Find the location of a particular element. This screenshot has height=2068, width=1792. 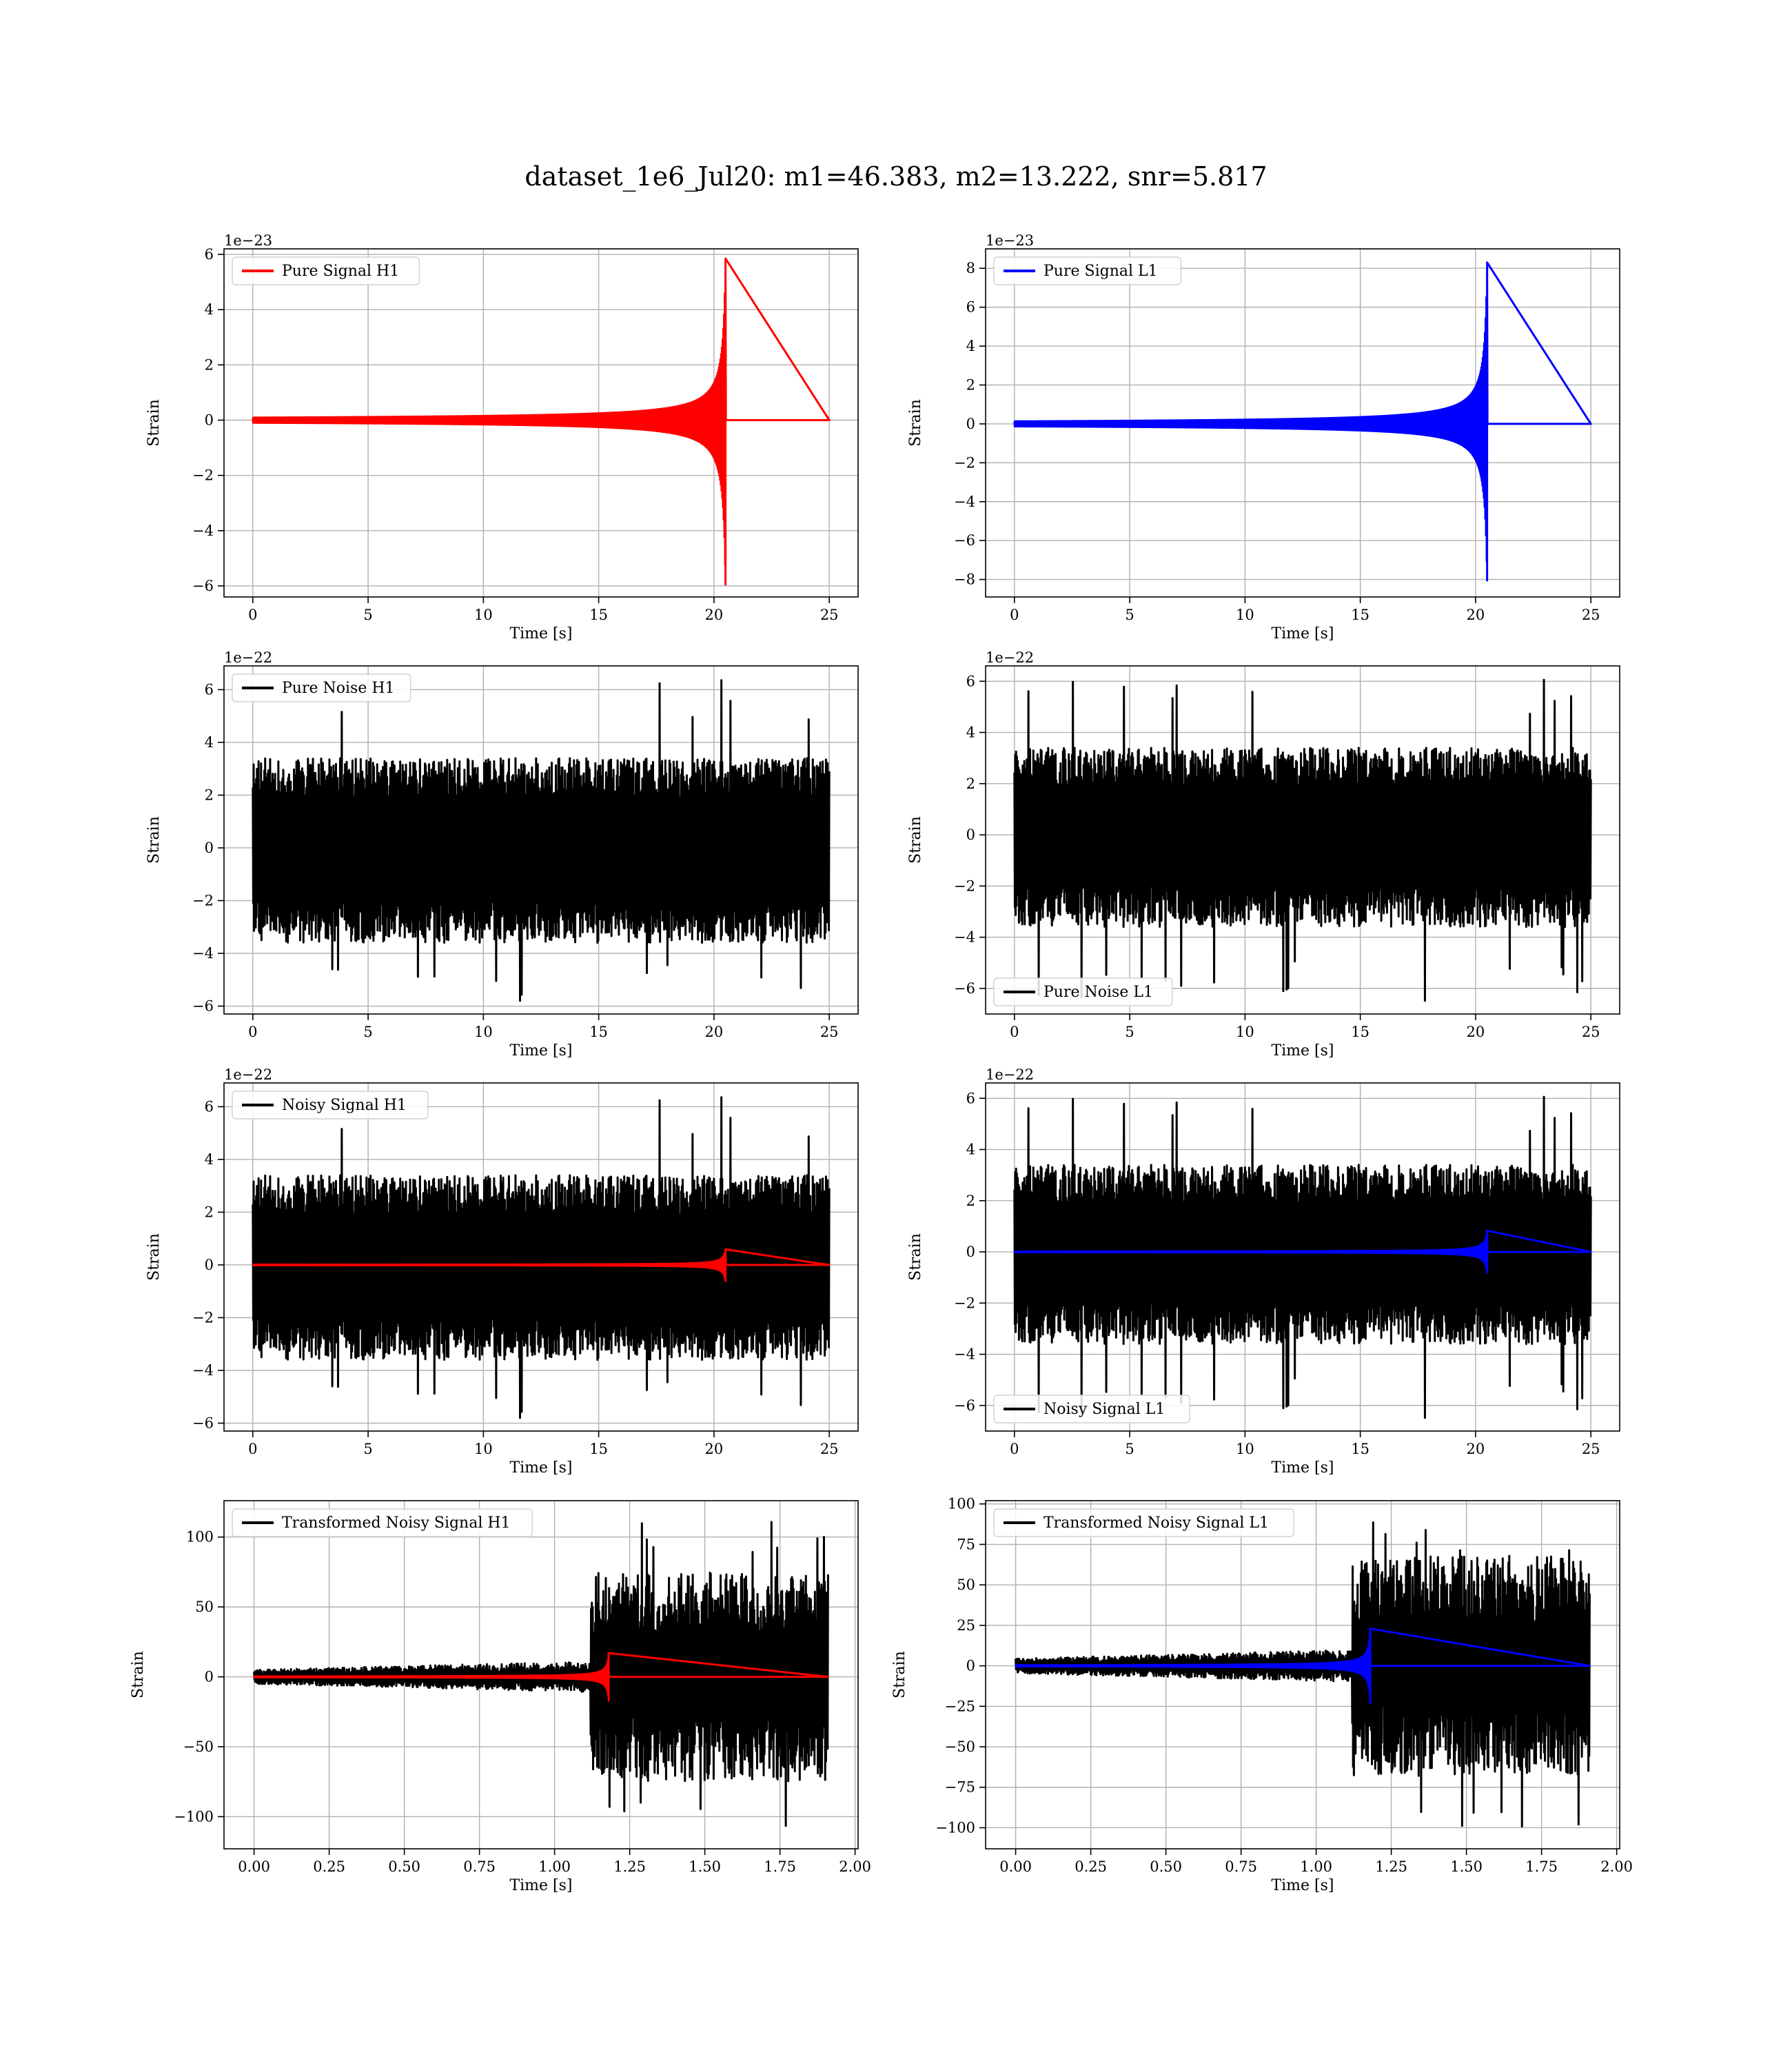

x-tick-label: 1.25 is located at coordinates (629, 1867).